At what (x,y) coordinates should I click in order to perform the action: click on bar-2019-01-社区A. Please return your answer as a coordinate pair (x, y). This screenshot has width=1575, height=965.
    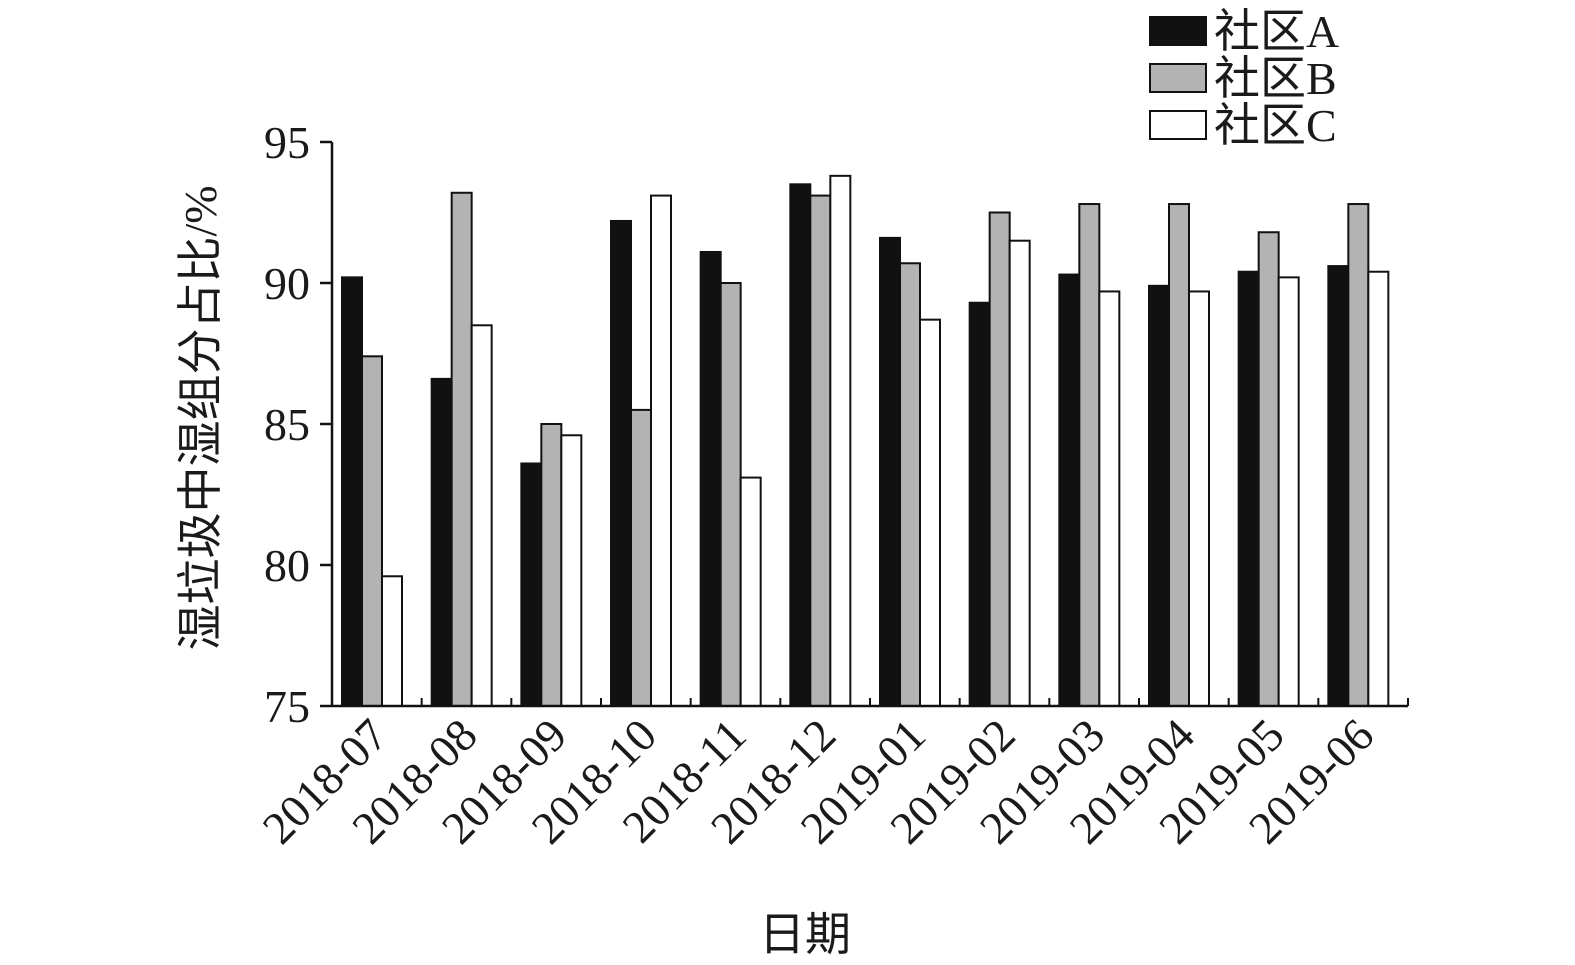
    Looking at the image, I should click on (890, 471).